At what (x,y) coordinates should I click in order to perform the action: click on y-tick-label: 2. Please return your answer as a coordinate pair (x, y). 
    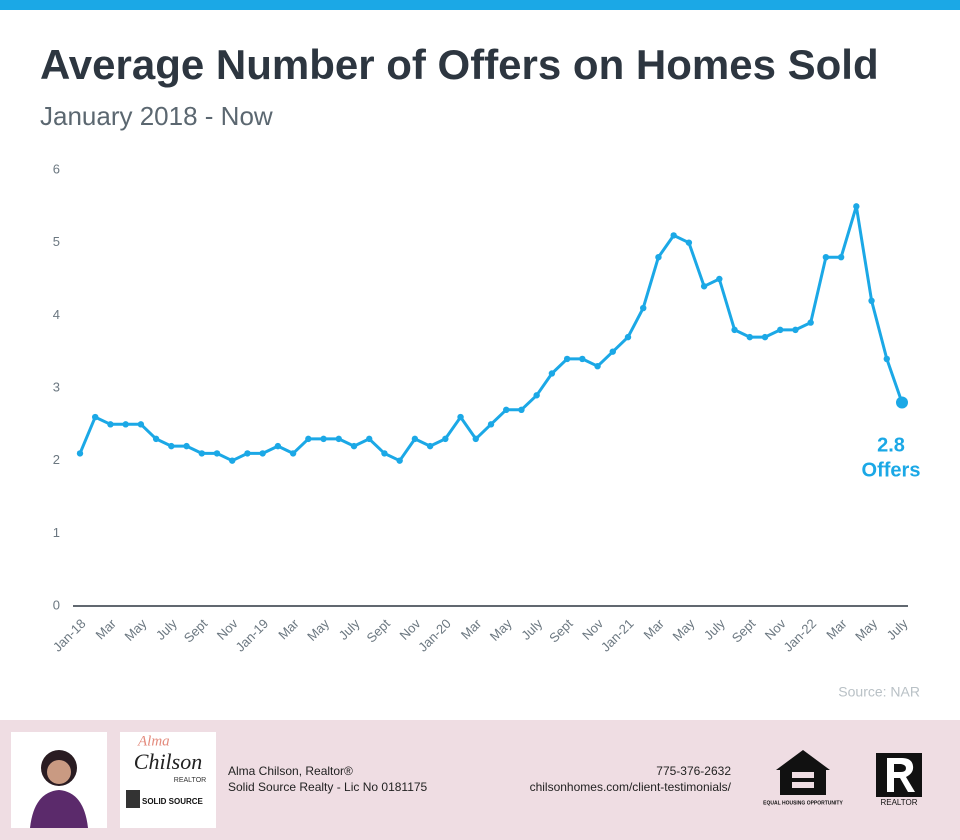
    Looking at the image, I should click on (56, 459).